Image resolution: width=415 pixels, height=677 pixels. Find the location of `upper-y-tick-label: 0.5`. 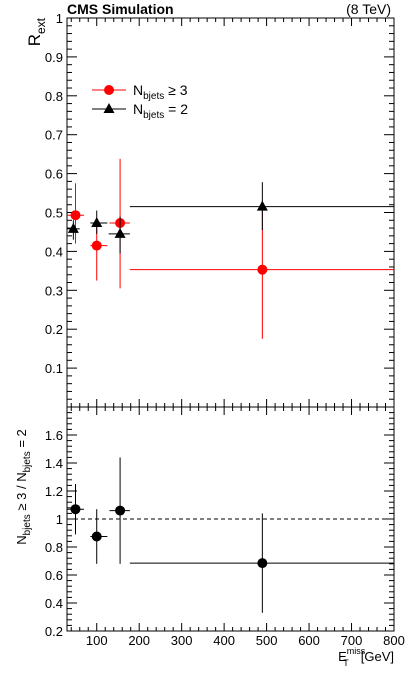

upper-y-tick-label: 0.5 is located at coordinates (54, 213).